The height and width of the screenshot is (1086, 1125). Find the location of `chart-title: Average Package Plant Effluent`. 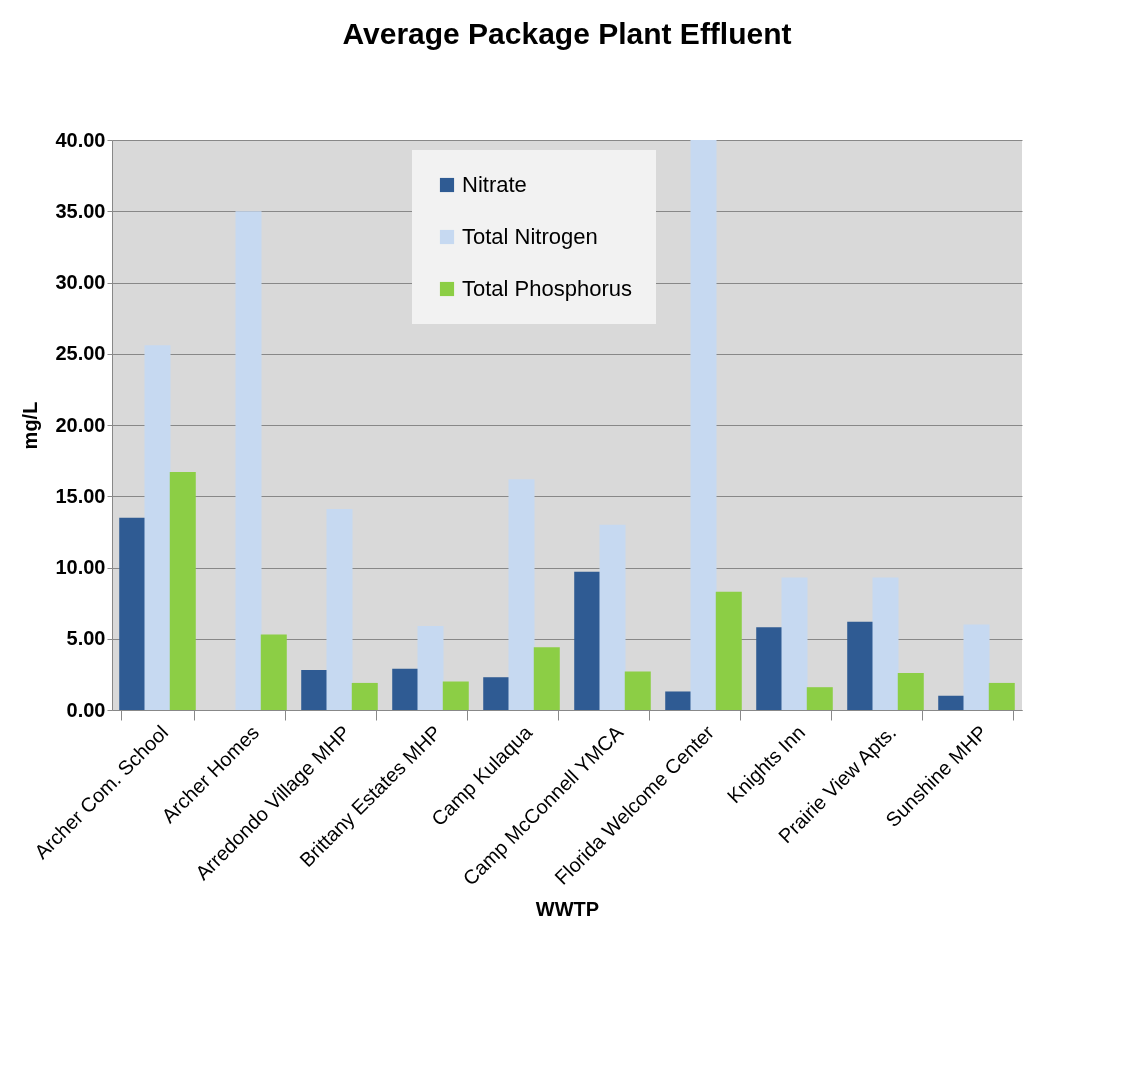

chart-title: Average Package Plant Effluent is located at coordinates (567, 33).